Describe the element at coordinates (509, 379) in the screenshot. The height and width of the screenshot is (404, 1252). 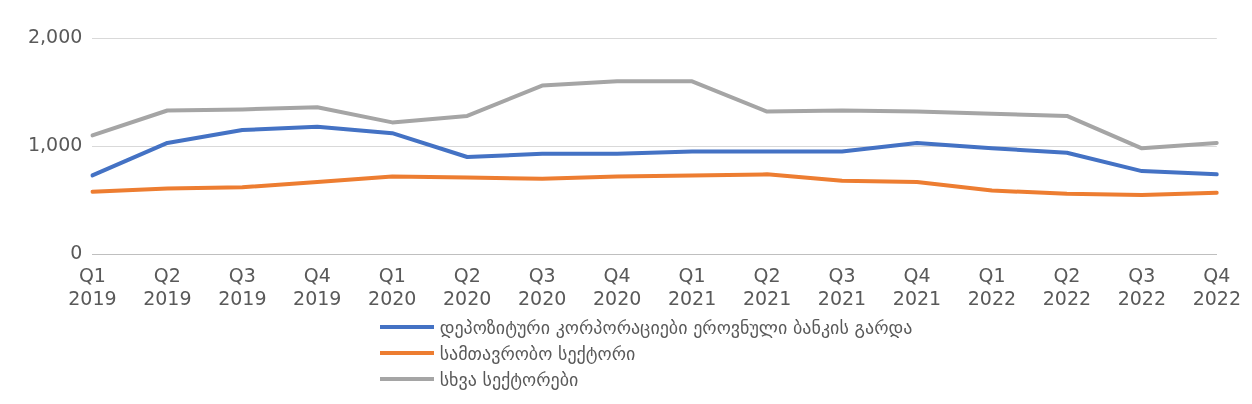
I see `legend-label: სხვა სექტორები` at that location.